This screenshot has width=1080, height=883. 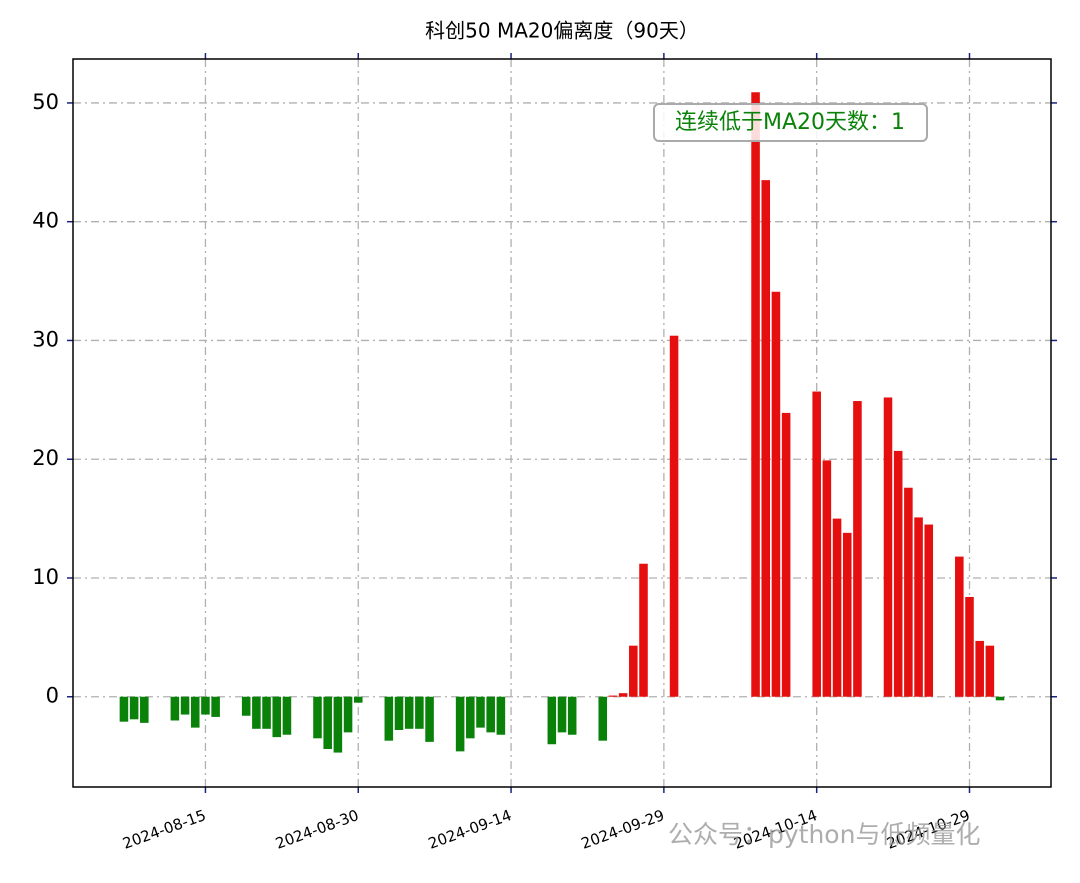 I want to click on x-tick-label: 2024-09-14, so click(x=470, y=829).